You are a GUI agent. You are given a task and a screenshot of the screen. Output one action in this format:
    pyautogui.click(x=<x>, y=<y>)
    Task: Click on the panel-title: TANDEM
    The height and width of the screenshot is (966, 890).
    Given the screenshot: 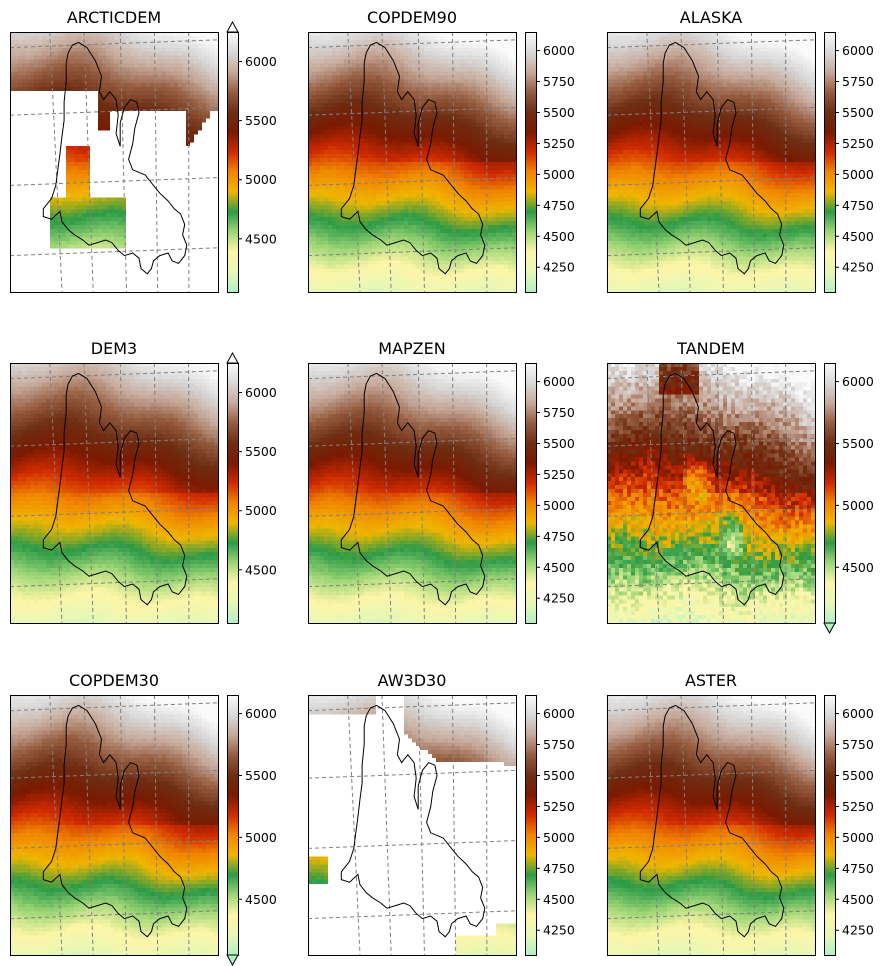 What is the action you would take?
    pyautogui.click(x=710, y=348)
    